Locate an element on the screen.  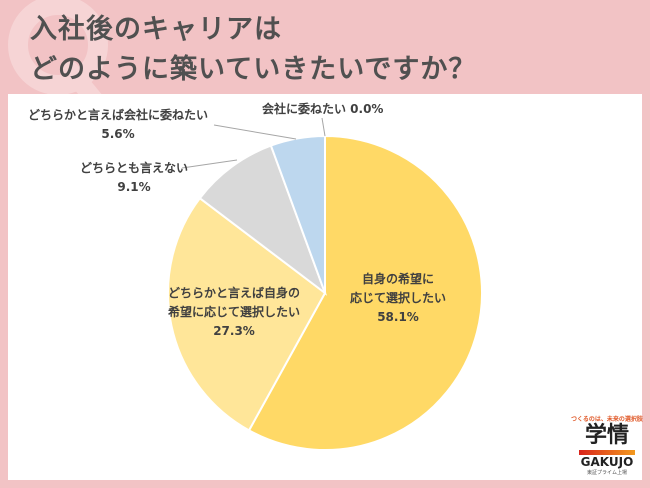
title-line-2: どのように築いていきたいですか？ is located at coordinates (253, 69).